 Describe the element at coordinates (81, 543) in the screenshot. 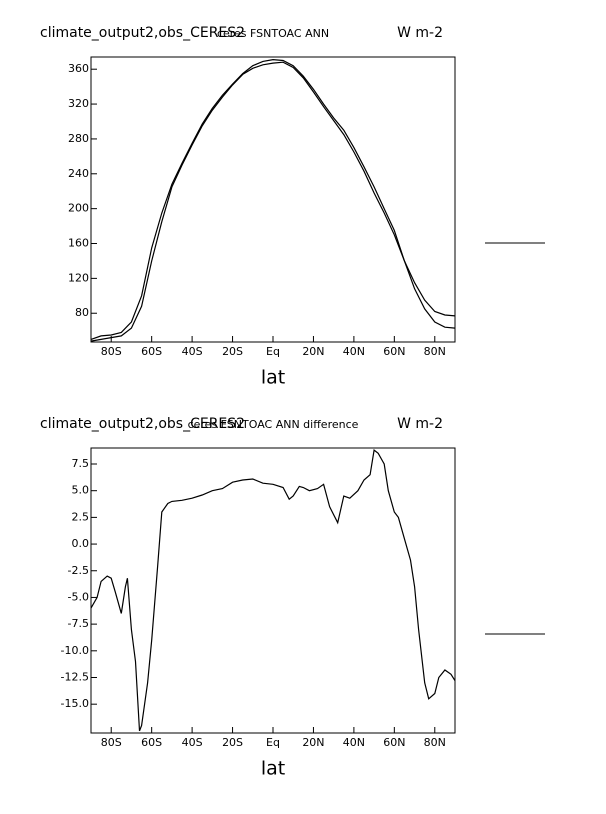

I see `y-tick-label: 0.0` at that location.